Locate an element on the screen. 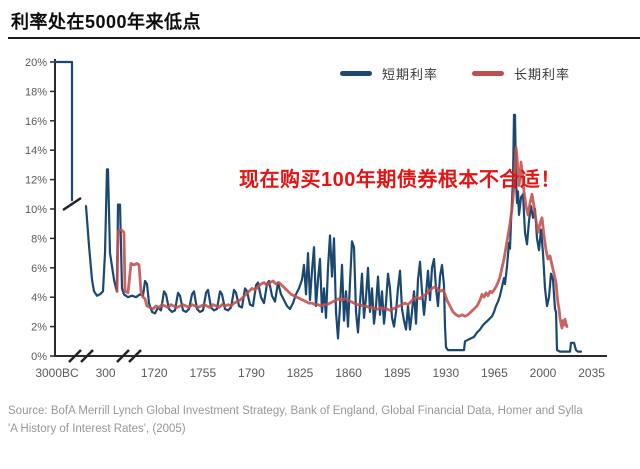 The image size is (640, 469). x-tick-label: 1720 is located at coordinates (154, 373).